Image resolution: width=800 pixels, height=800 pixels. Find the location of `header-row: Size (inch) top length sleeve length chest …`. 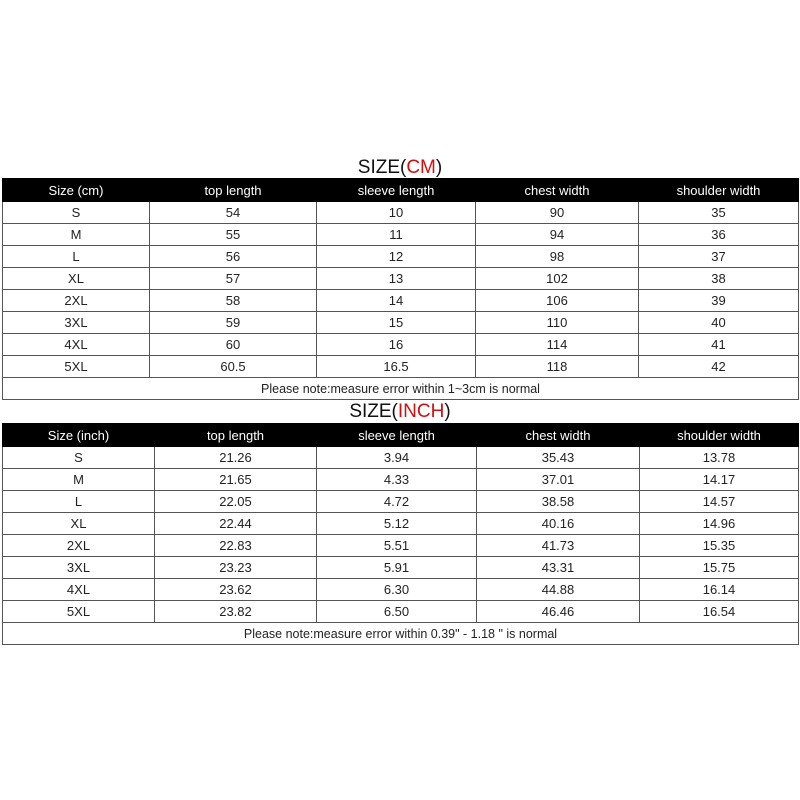

header-row: Size (inch) top length sleeve length chest … is located at coordinates (400, 435).